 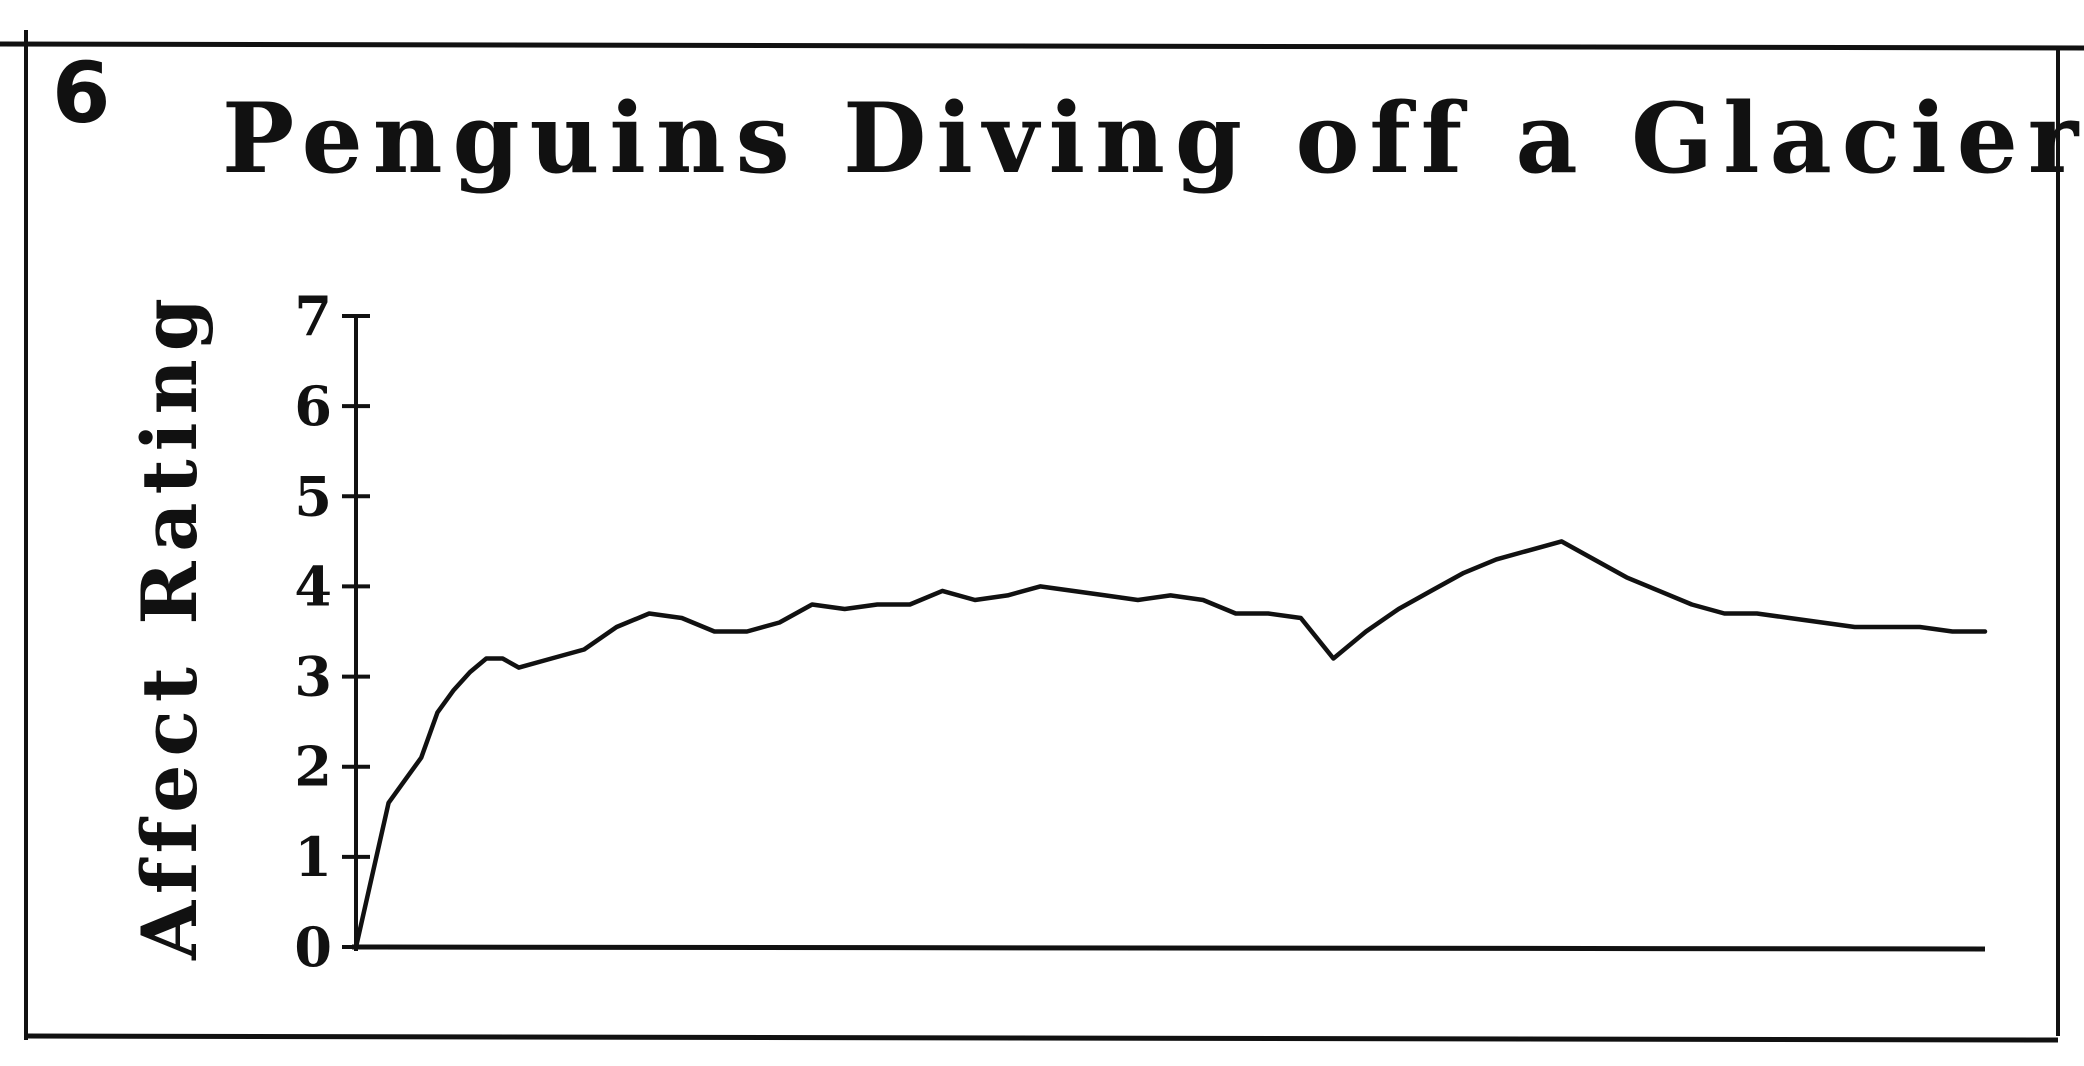 I want to click on panel-number: 6, so click(x=81, y=93).